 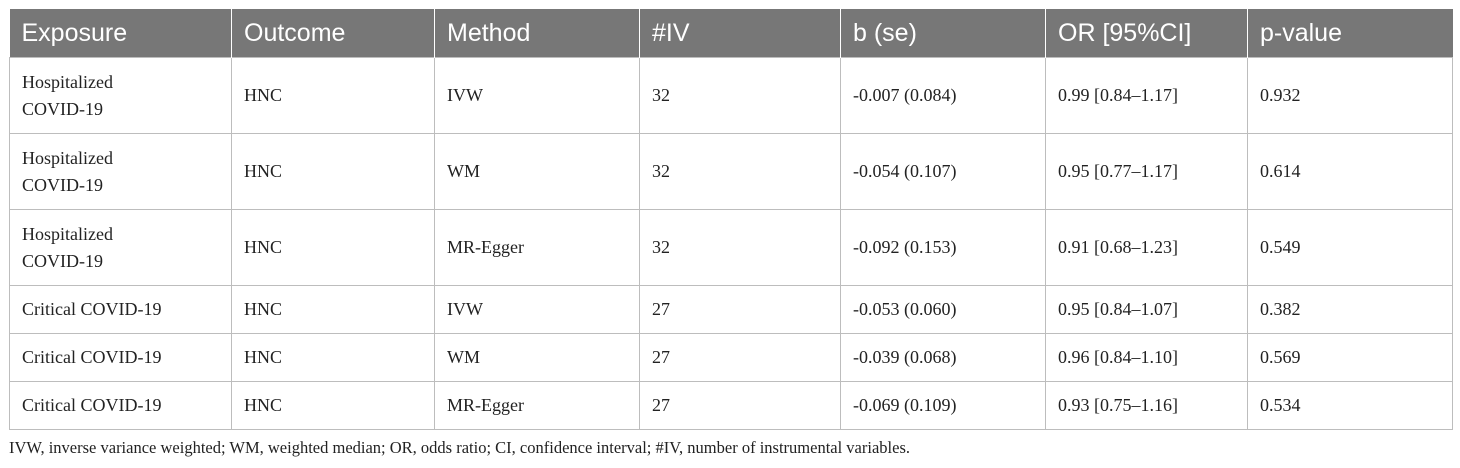 I want to click on cell-b-se: -0.039 (0.068), so click(x=943, y=357).